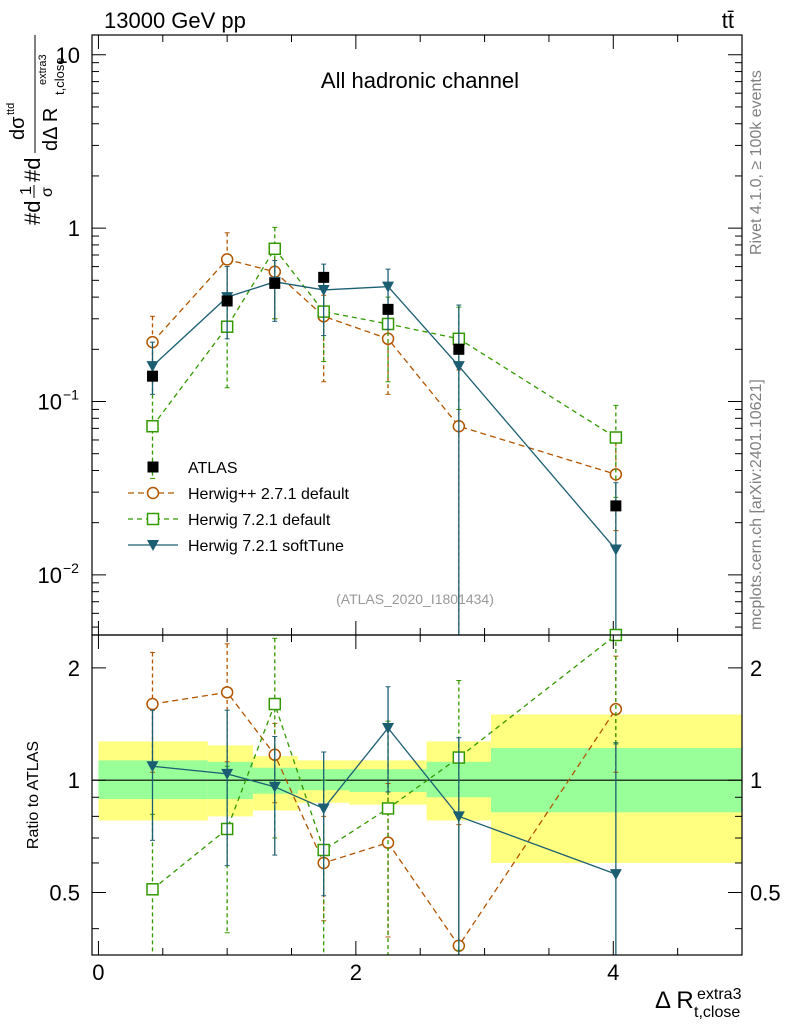  What do you see at coordinates (32, 170) in the screenshot?
I see `y-label-hash2: #d` at bounding box center [32, 170].